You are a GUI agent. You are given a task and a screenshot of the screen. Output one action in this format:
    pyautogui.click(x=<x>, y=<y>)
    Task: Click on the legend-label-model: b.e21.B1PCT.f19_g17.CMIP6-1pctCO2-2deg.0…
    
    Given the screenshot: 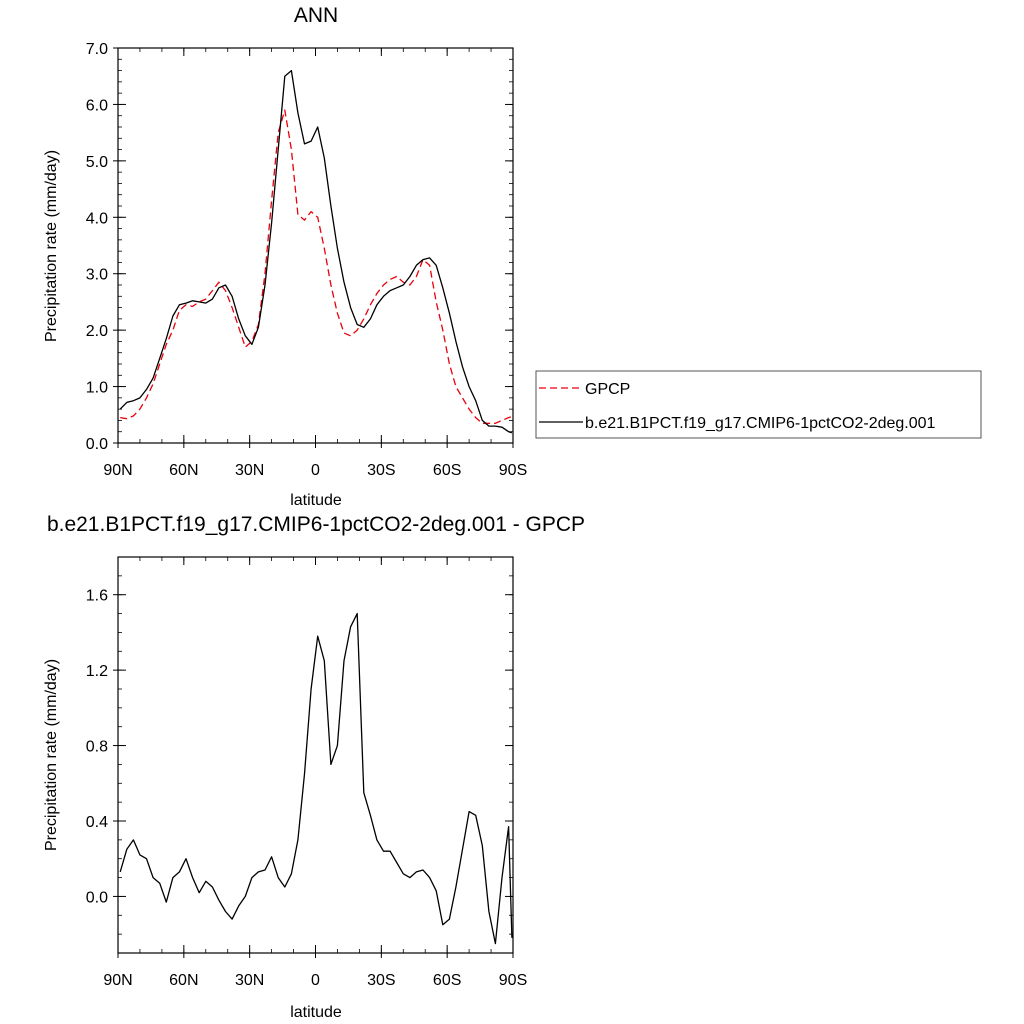 What is the action you would take?
    pyautogui.click(x=760, y=423)
    